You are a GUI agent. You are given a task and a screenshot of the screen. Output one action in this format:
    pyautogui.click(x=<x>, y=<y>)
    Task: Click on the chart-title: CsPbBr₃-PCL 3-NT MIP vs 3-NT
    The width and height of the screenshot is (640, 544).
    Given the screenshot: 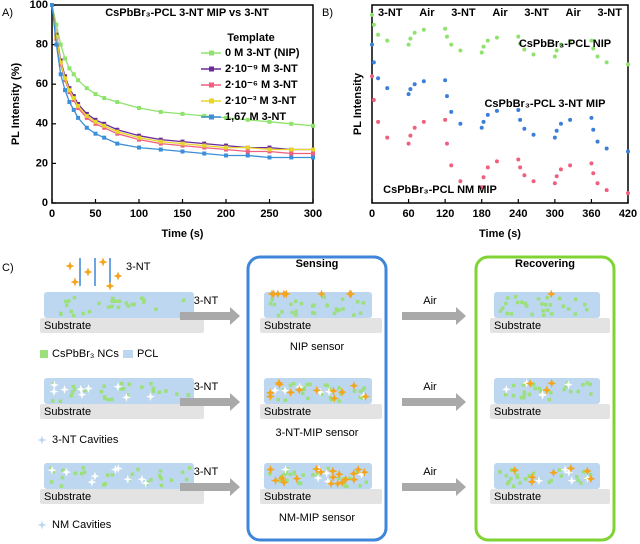 What is the action you would take?
    pyautogui.click(x=187, y=13)
    